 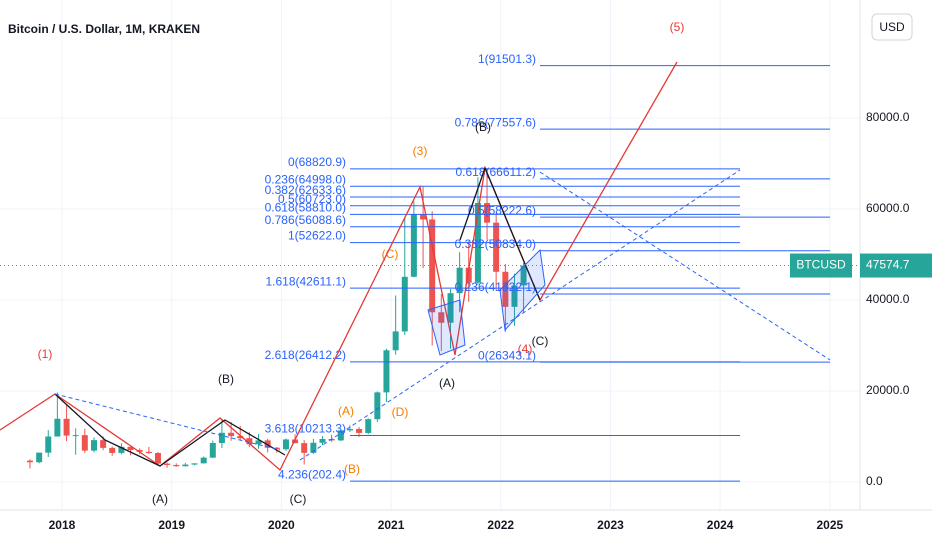 What do you see at coordinates (720, 525) in the screenshot?
I see `x-tick-label: 2024` at bounding box center [720, 525].